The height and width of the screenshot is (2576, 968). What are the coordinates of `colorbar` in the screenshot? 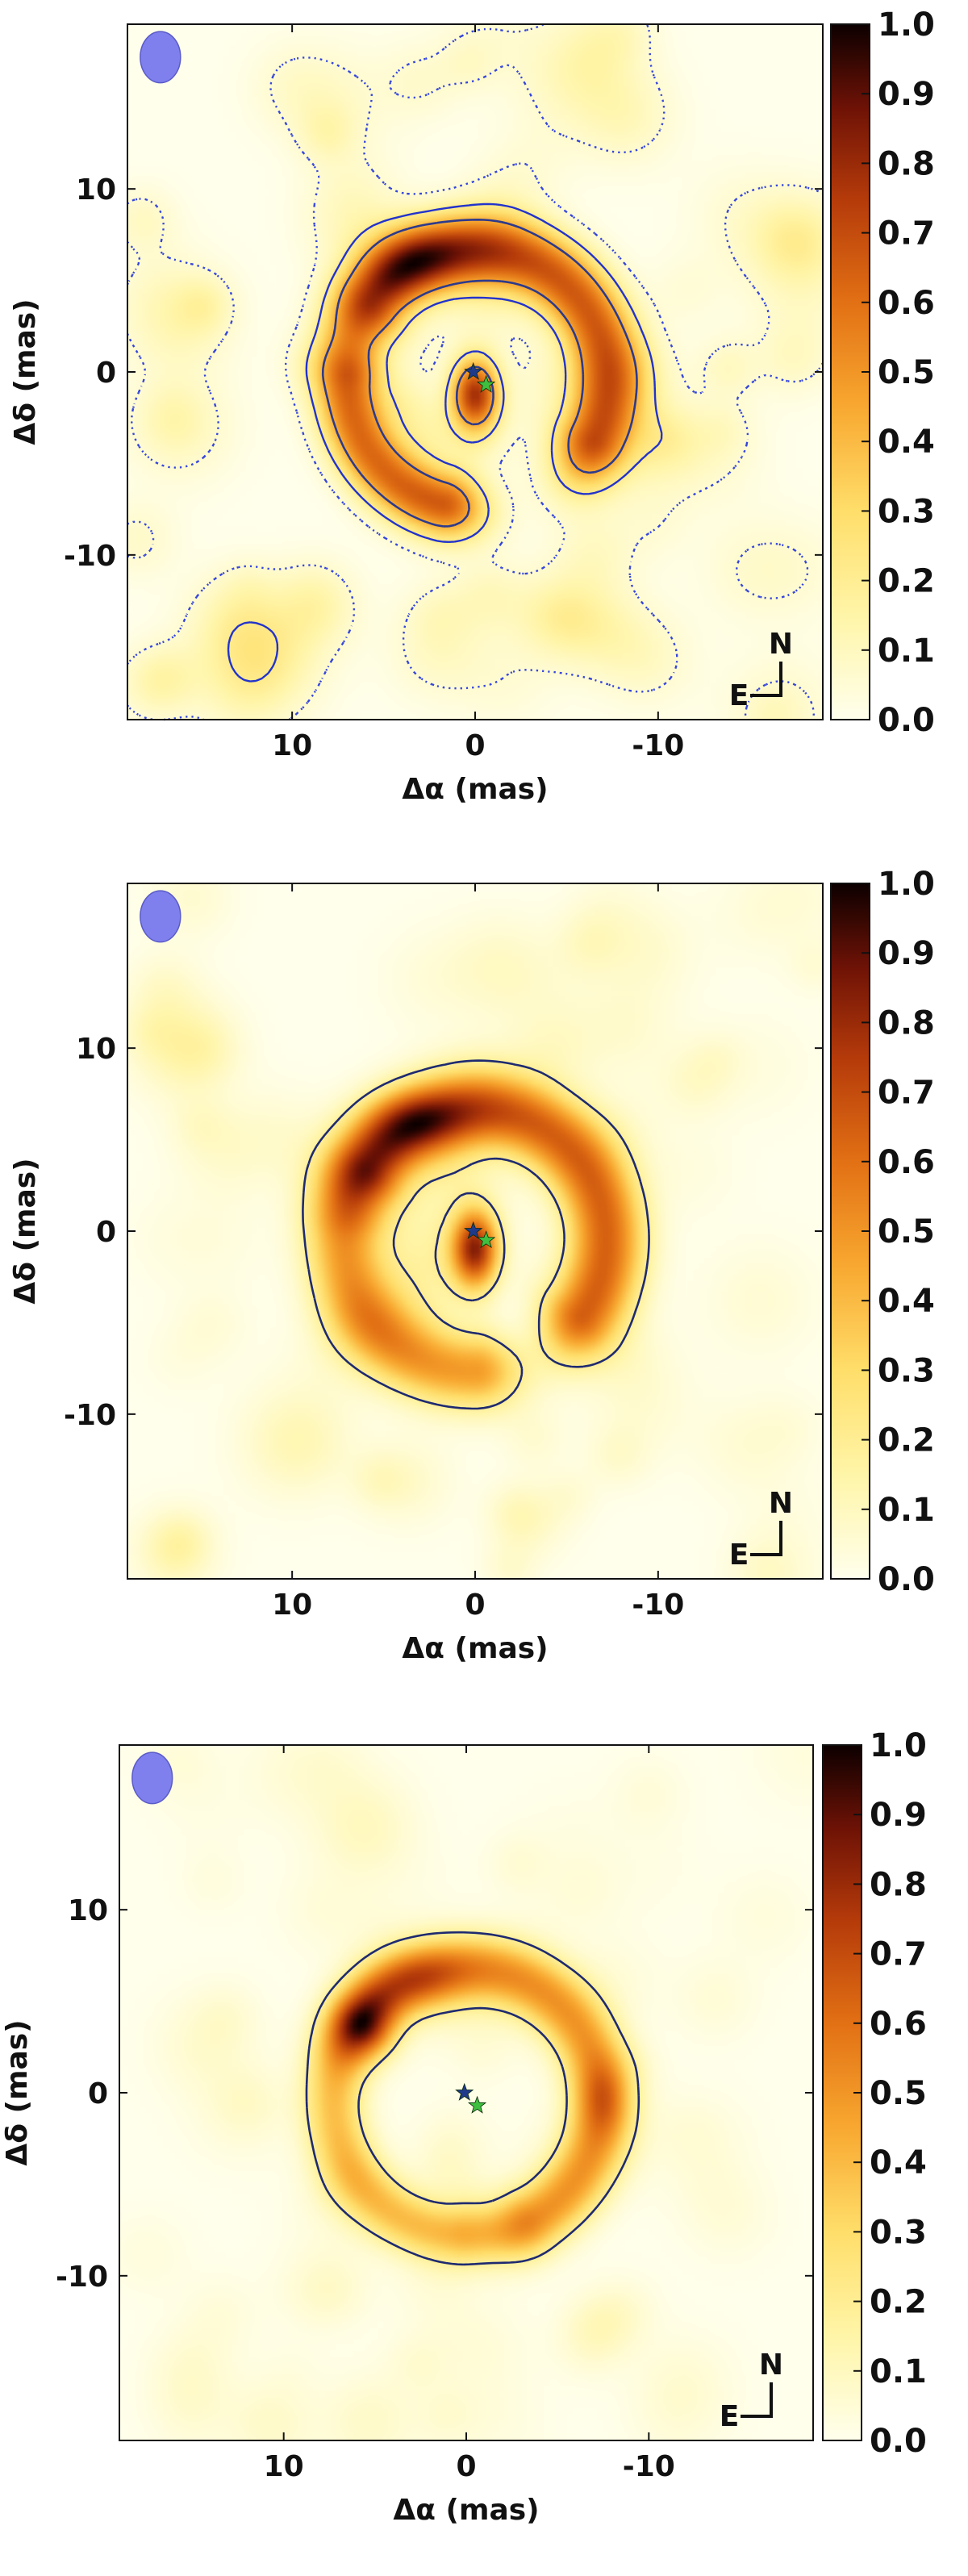 It's located at (850, 1232).